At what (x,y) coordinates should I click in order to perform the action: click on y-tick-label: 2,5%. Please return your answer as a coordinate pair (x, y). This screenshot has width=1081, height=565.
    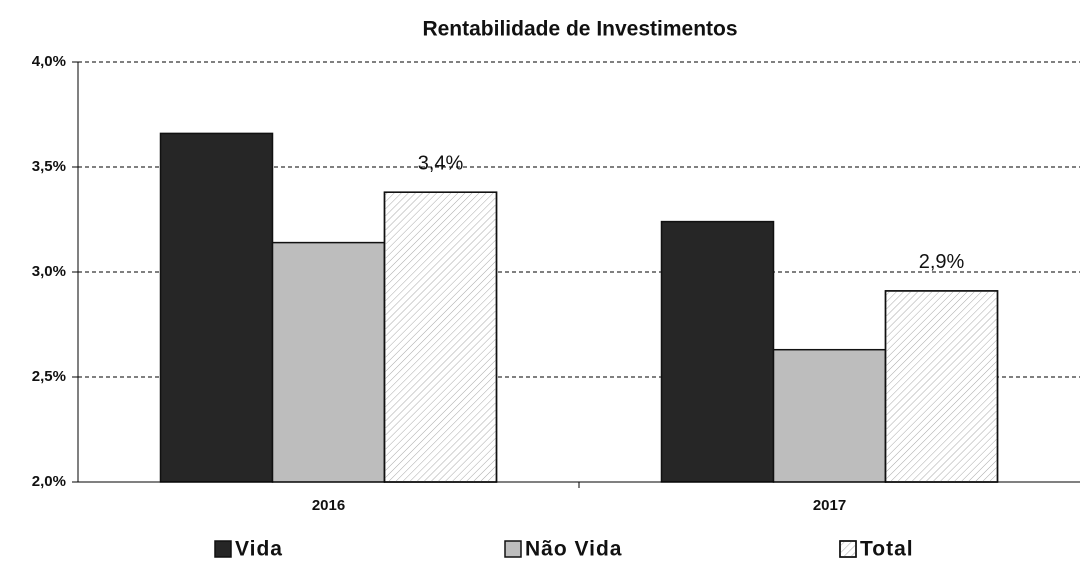
    Looking at the image, I should click on (49, 376).